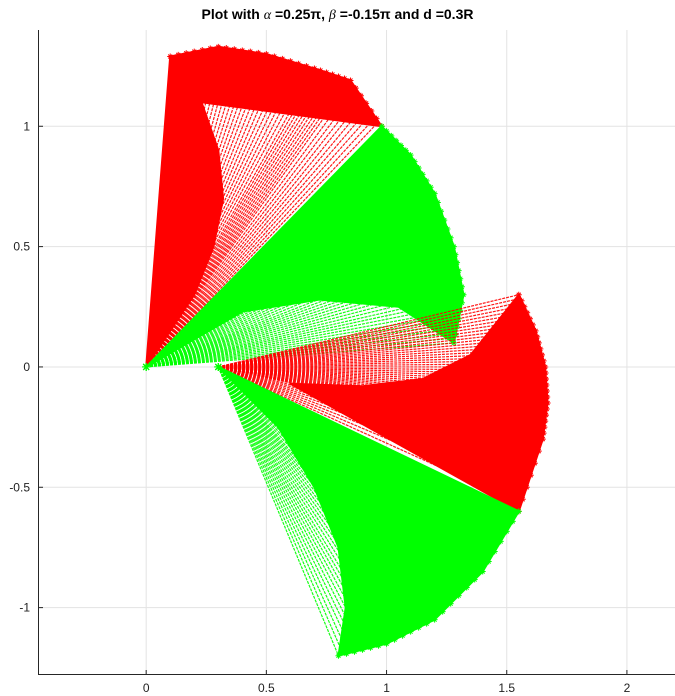 This screenshot has height=696, width=675. Describe the element at coordinates (19, 487) in the screenshot. I see `y-tick-label: -0.5` at that location.